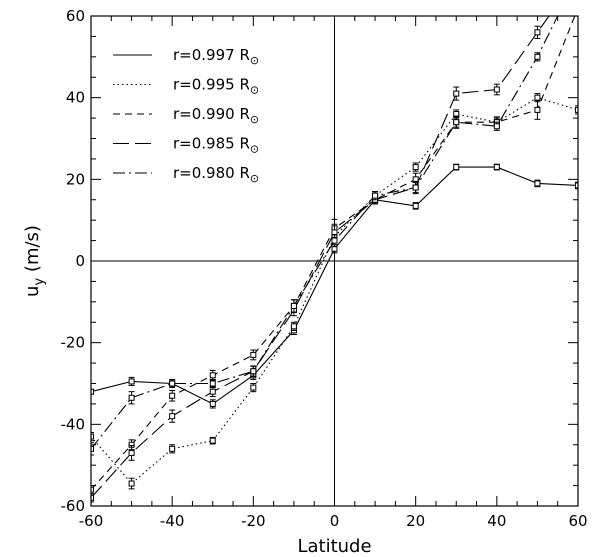  Describe the element at coordinates (216, 115) in the screenshot. I see `legend-label-3: r=0.990 R⊙` at that location.